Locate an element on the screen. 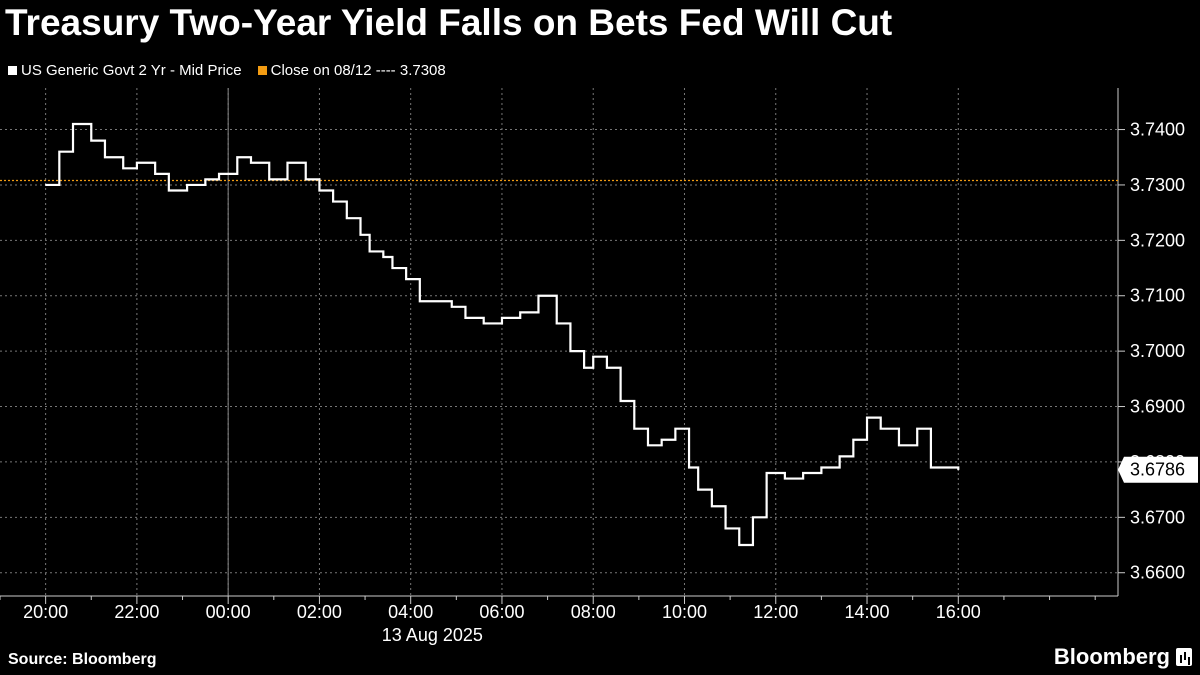 The width and height of the screenshot is (1200, 675). x-tick-label: 14:00 is located at coordinates (866, 612).